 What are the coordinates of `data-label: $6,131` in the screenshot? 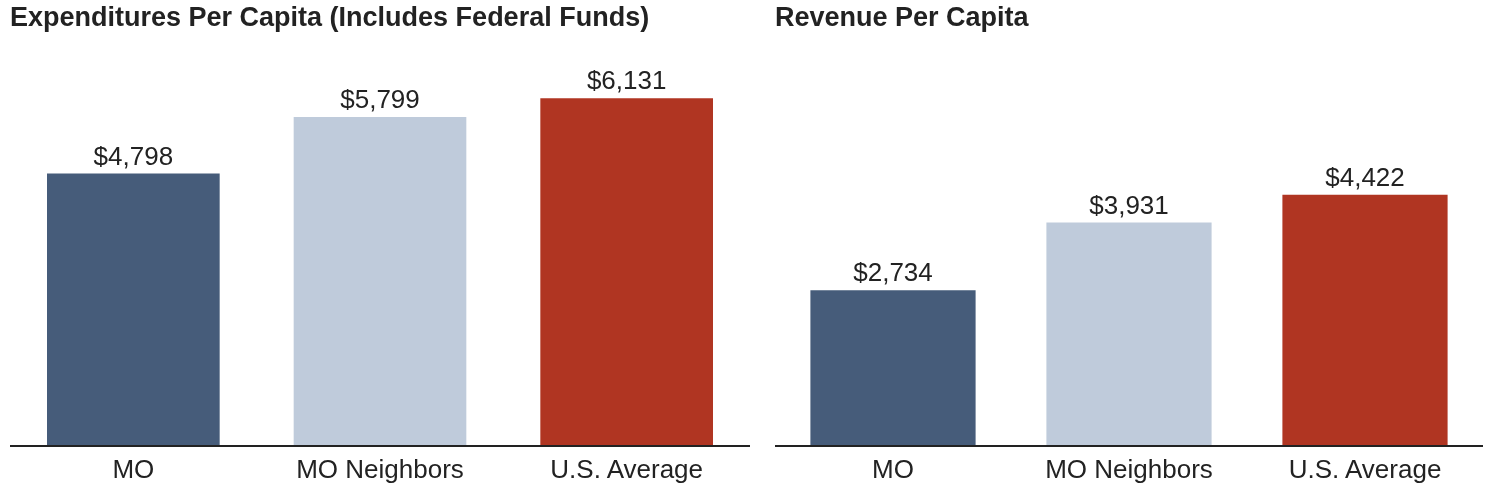 It's located at (626, 80).